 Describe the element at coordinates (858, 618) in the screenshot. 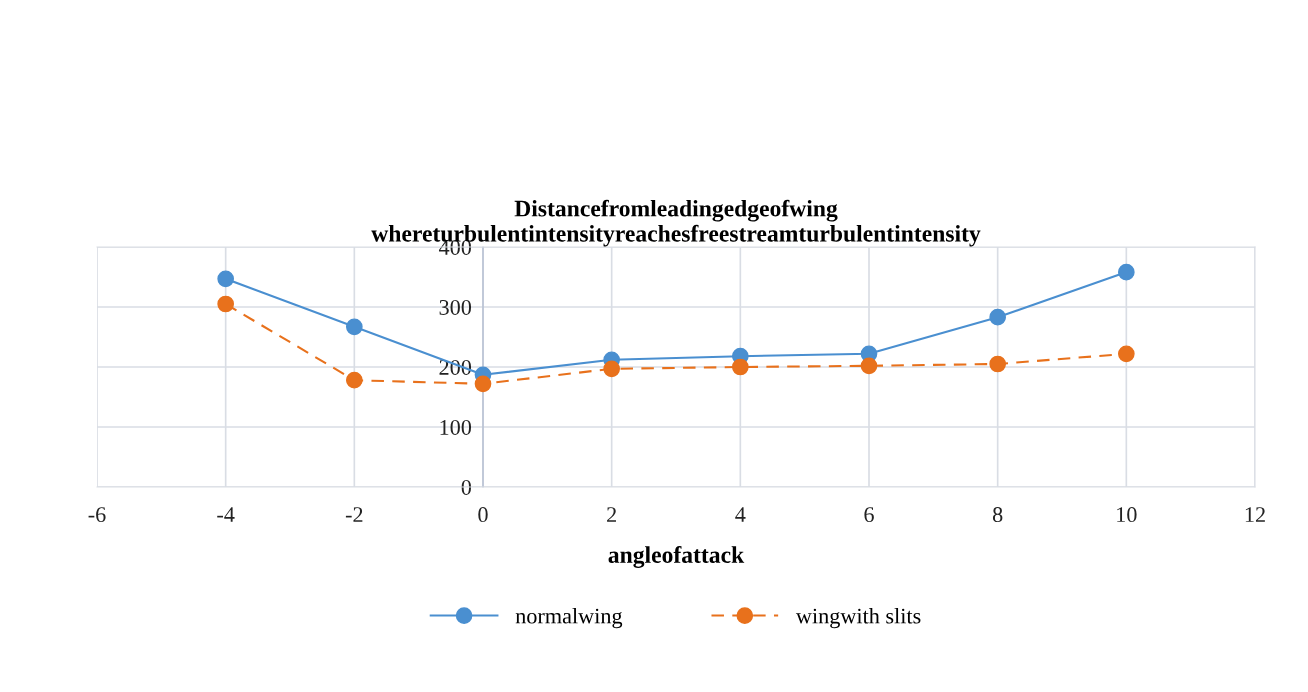

I see `legend-label: wingwith slits` at that location.